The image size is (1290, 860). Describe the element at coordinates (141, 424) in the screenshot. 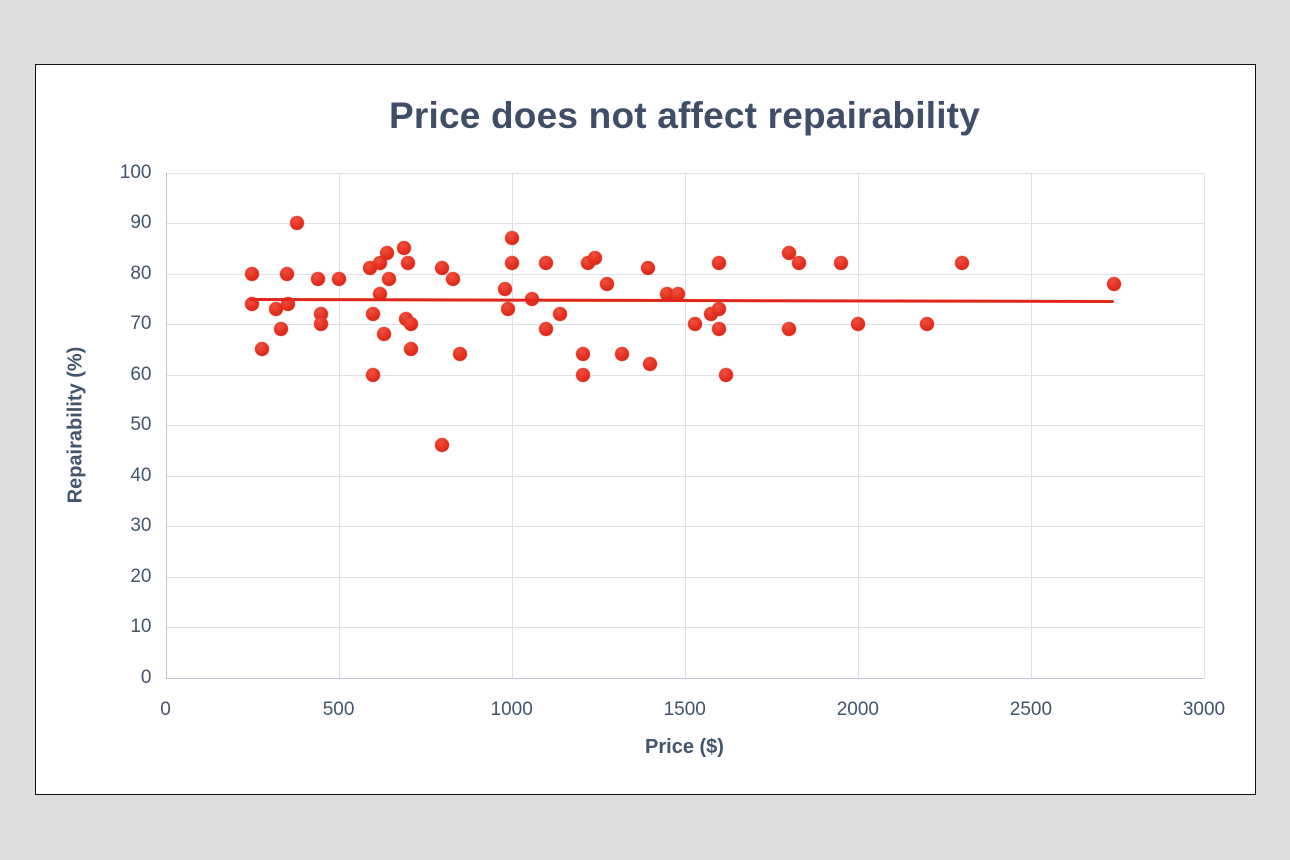

I see `y-tick-label-50: 50` at that location.